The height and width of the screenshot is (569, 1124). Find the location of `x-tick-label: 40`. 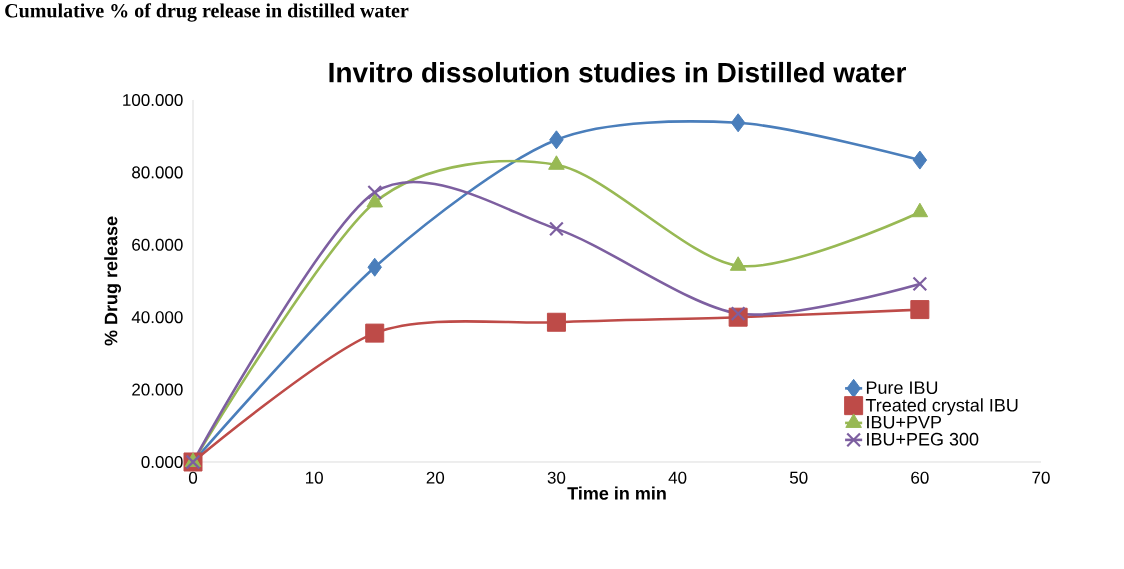

x-tick-label: 40 is located at coordinates (677, 477).